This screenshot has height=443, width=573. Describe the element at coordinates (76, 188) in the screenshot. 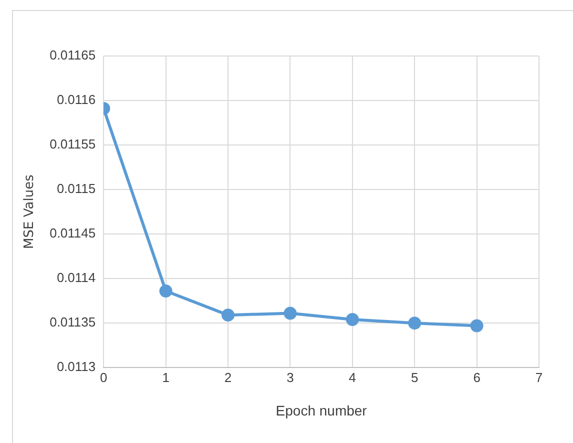

I see `y-tick-label: 0.0115` at that location.